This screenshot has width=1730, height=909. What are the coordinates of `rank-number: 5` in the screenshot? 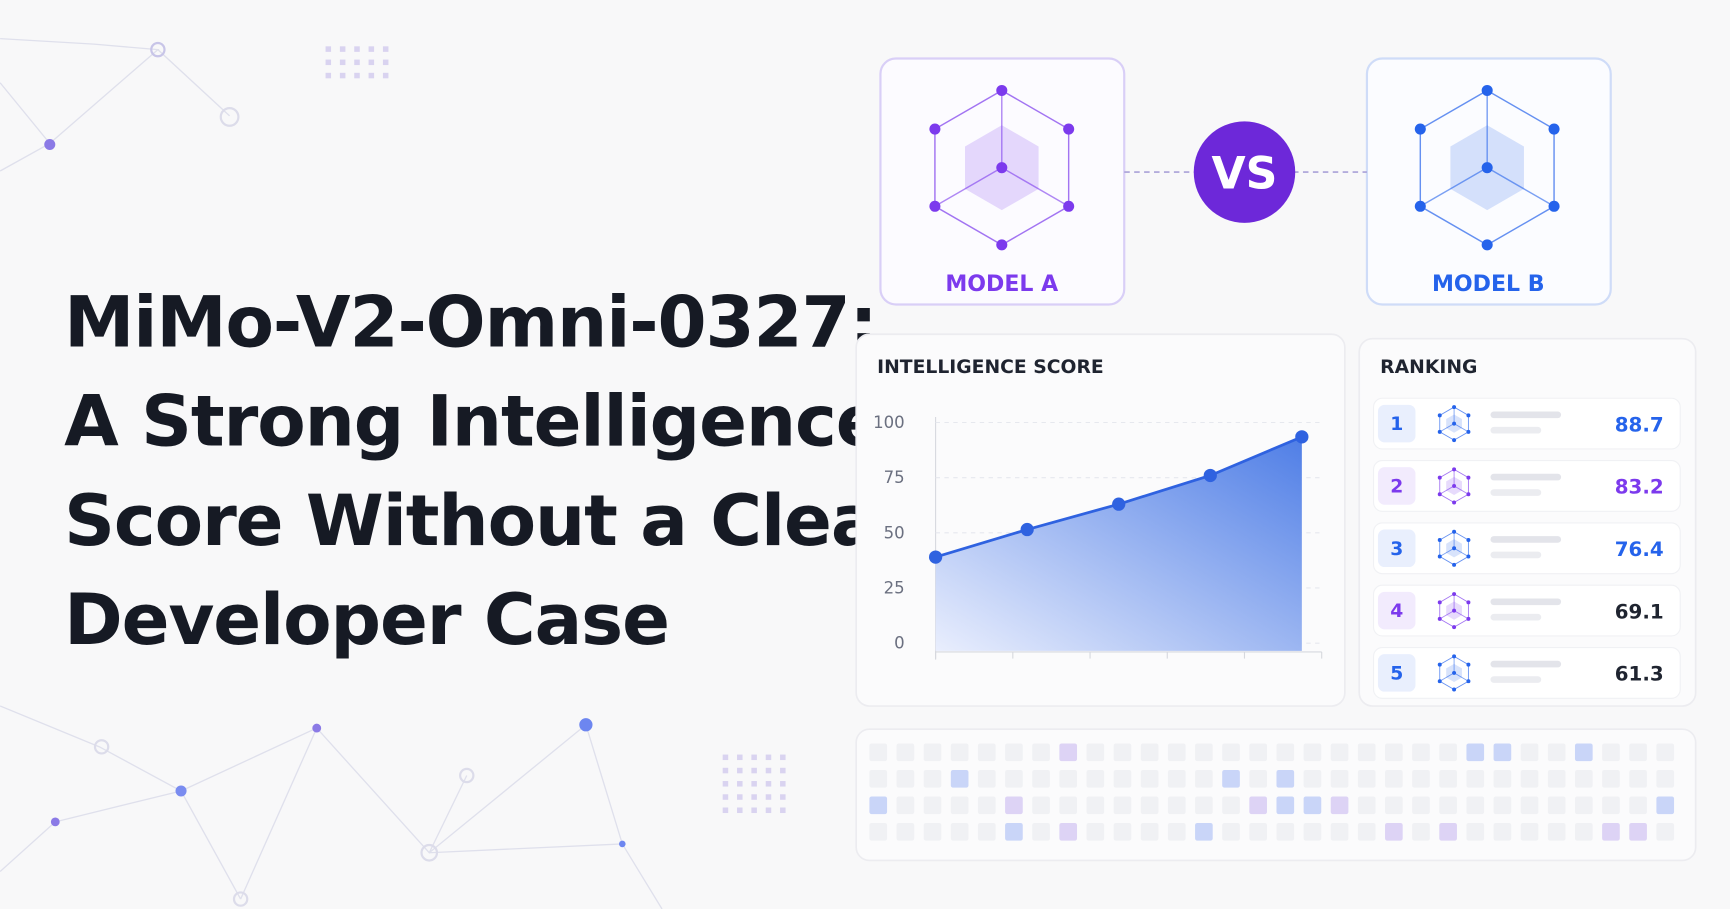 It's located at (1396, 674).